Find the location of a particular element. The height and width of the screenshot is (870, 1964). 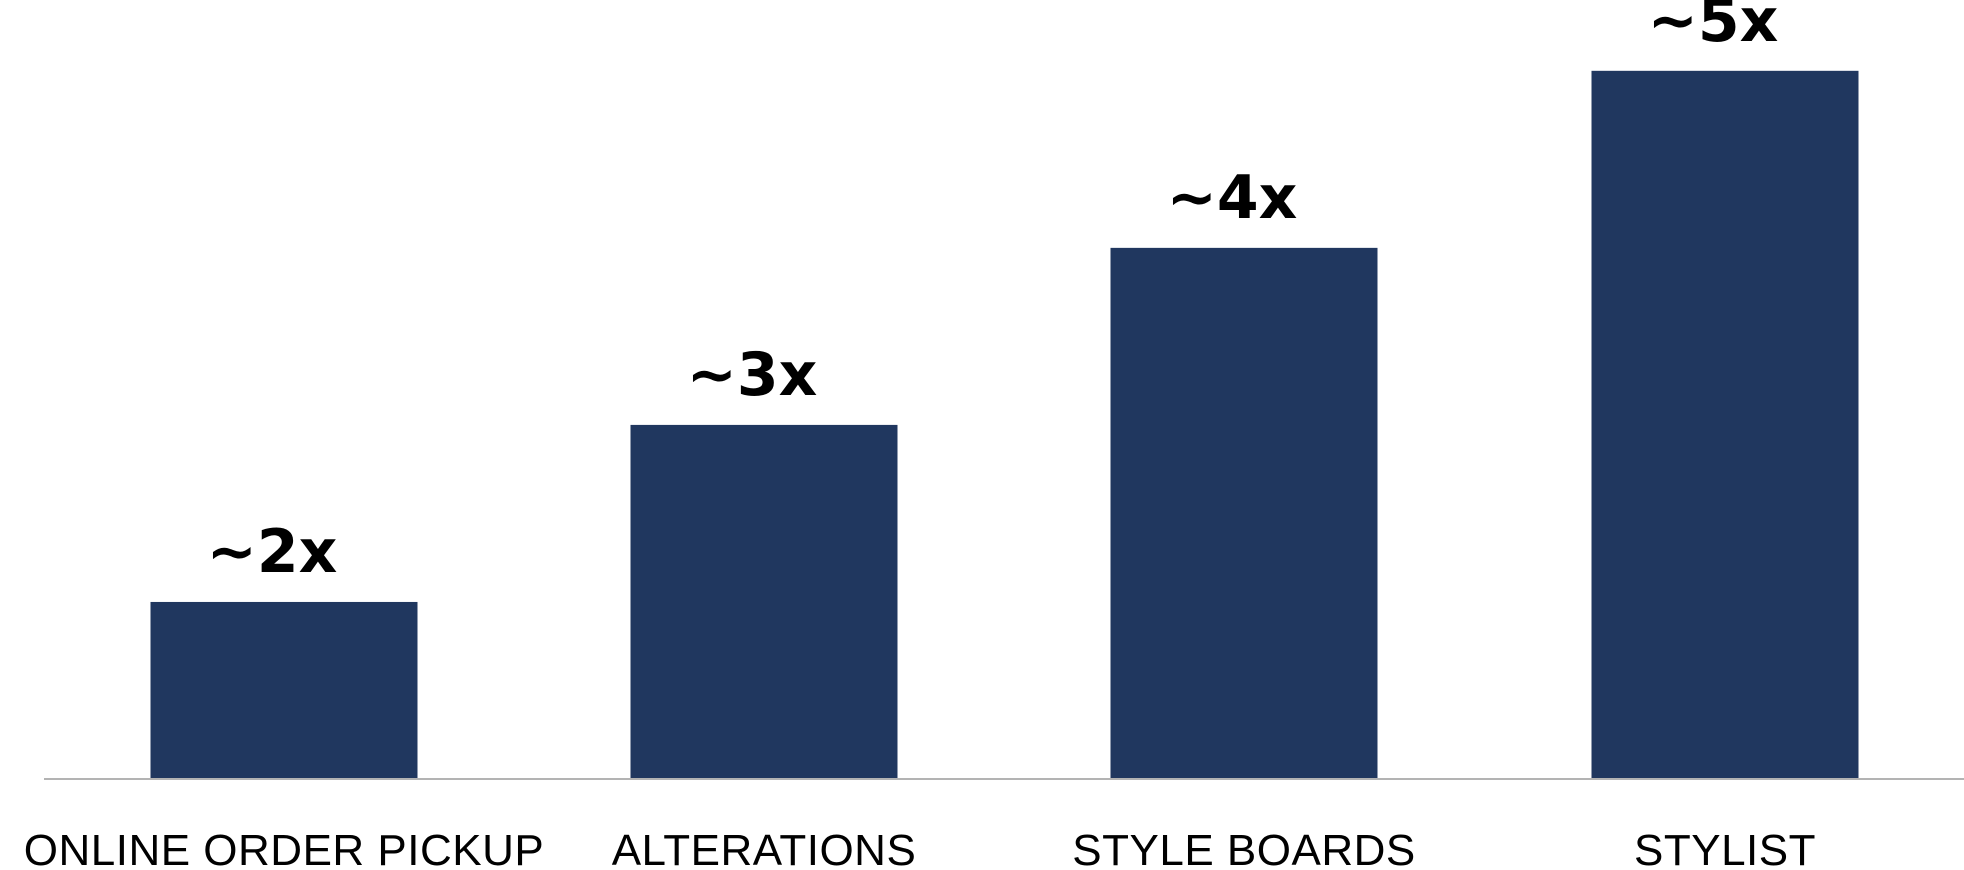

data-label-1: ~3x is located at coordinates (752, 375).